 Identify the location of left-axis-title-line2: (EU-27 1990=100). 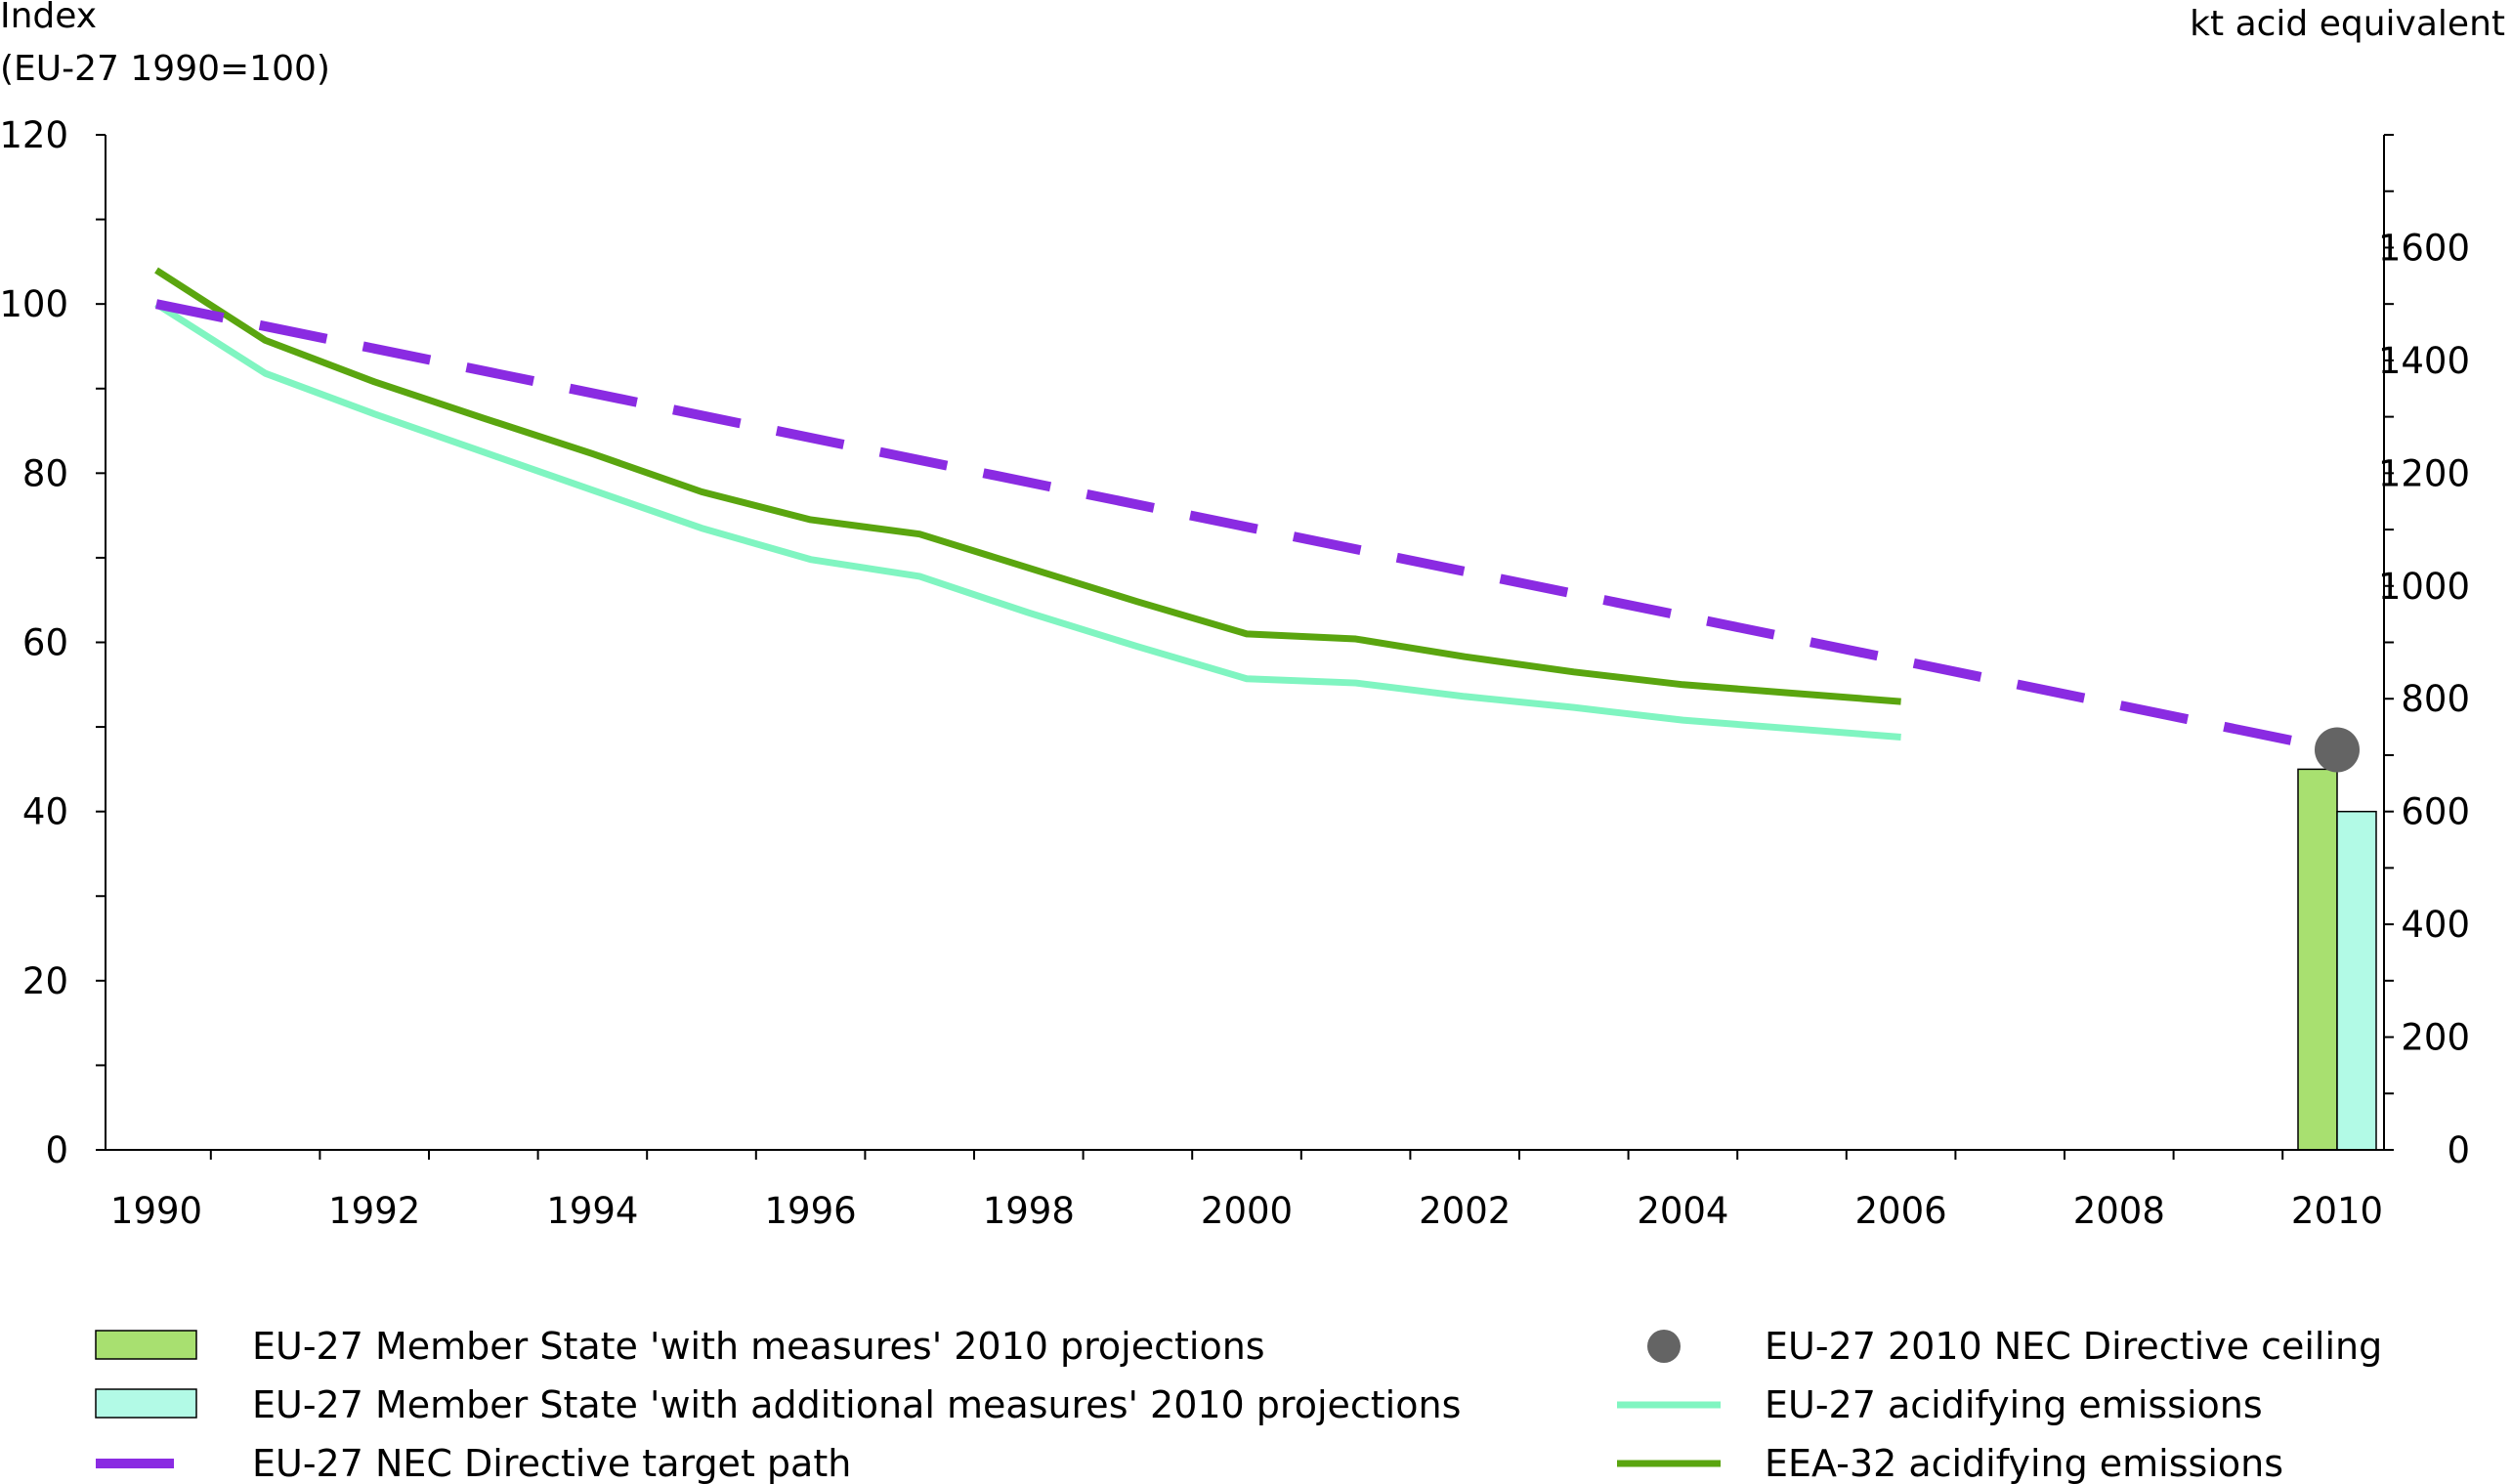
(165, 69).